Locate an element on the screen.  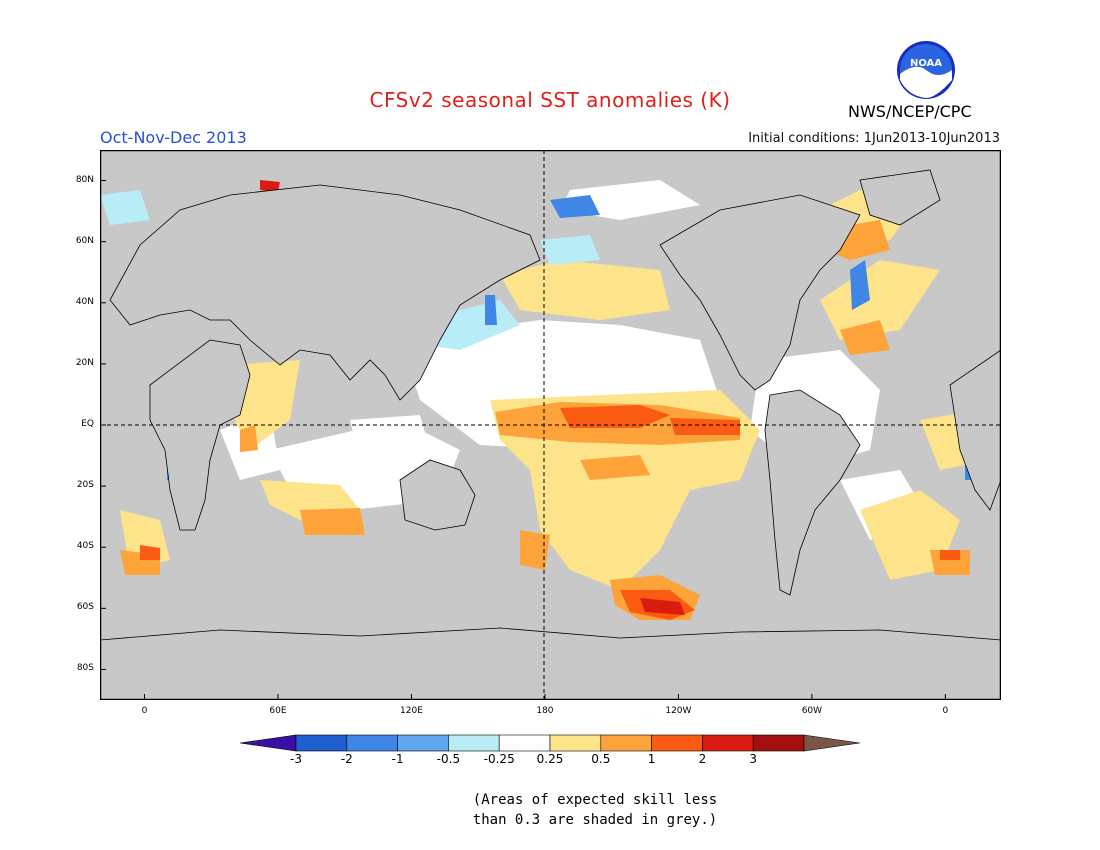
antarctica is located at coordinates (550, 663).